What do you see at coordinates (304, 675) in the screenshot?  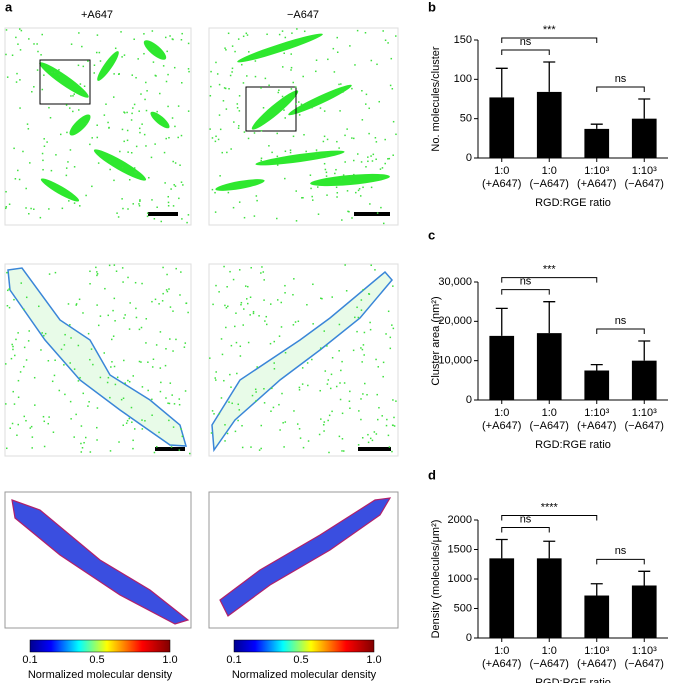 I see `colorbar-label: Normalized molecular density` at bounding box center [304, 675].